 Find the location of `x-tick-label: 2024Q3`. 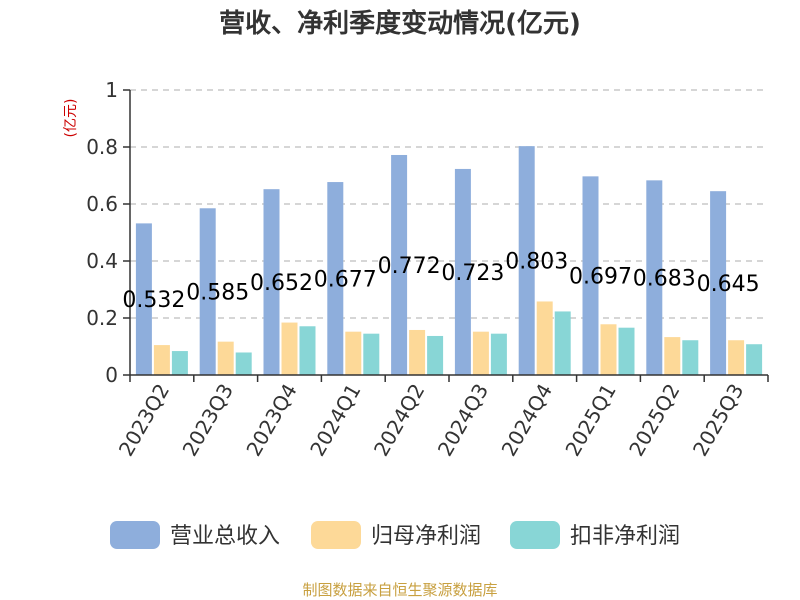

x-tick-label: 2024Q3 is located at coordinates (463, 420).